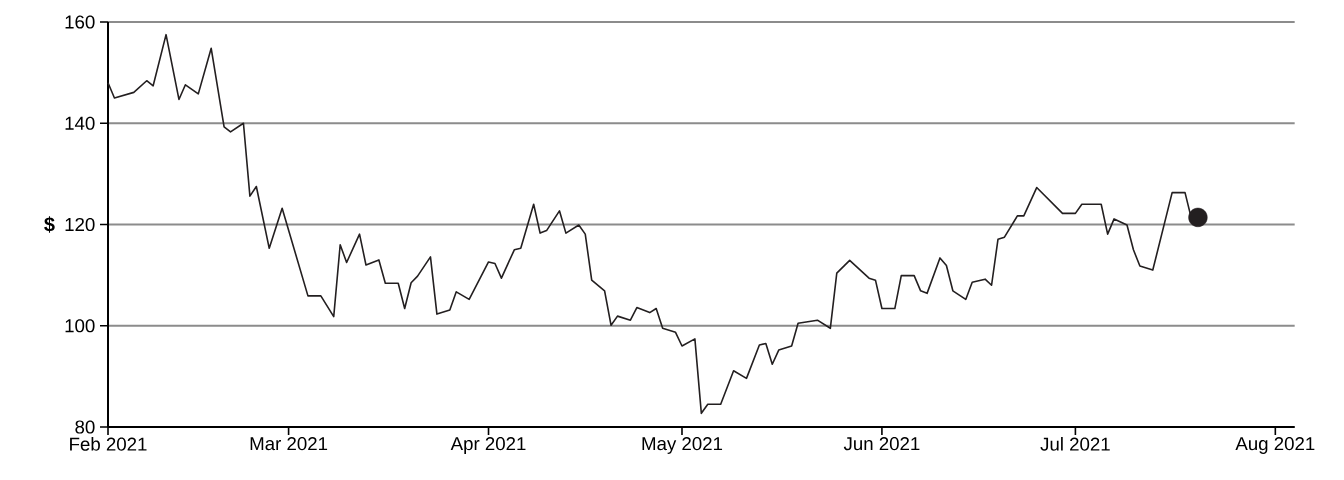 The height and width of the screenshot is (480, 1344). What do you see at coordinates (488, 445) in the screenshot?
I see `x-tick-label: Apr 2021` at bounding box center [488, 445].